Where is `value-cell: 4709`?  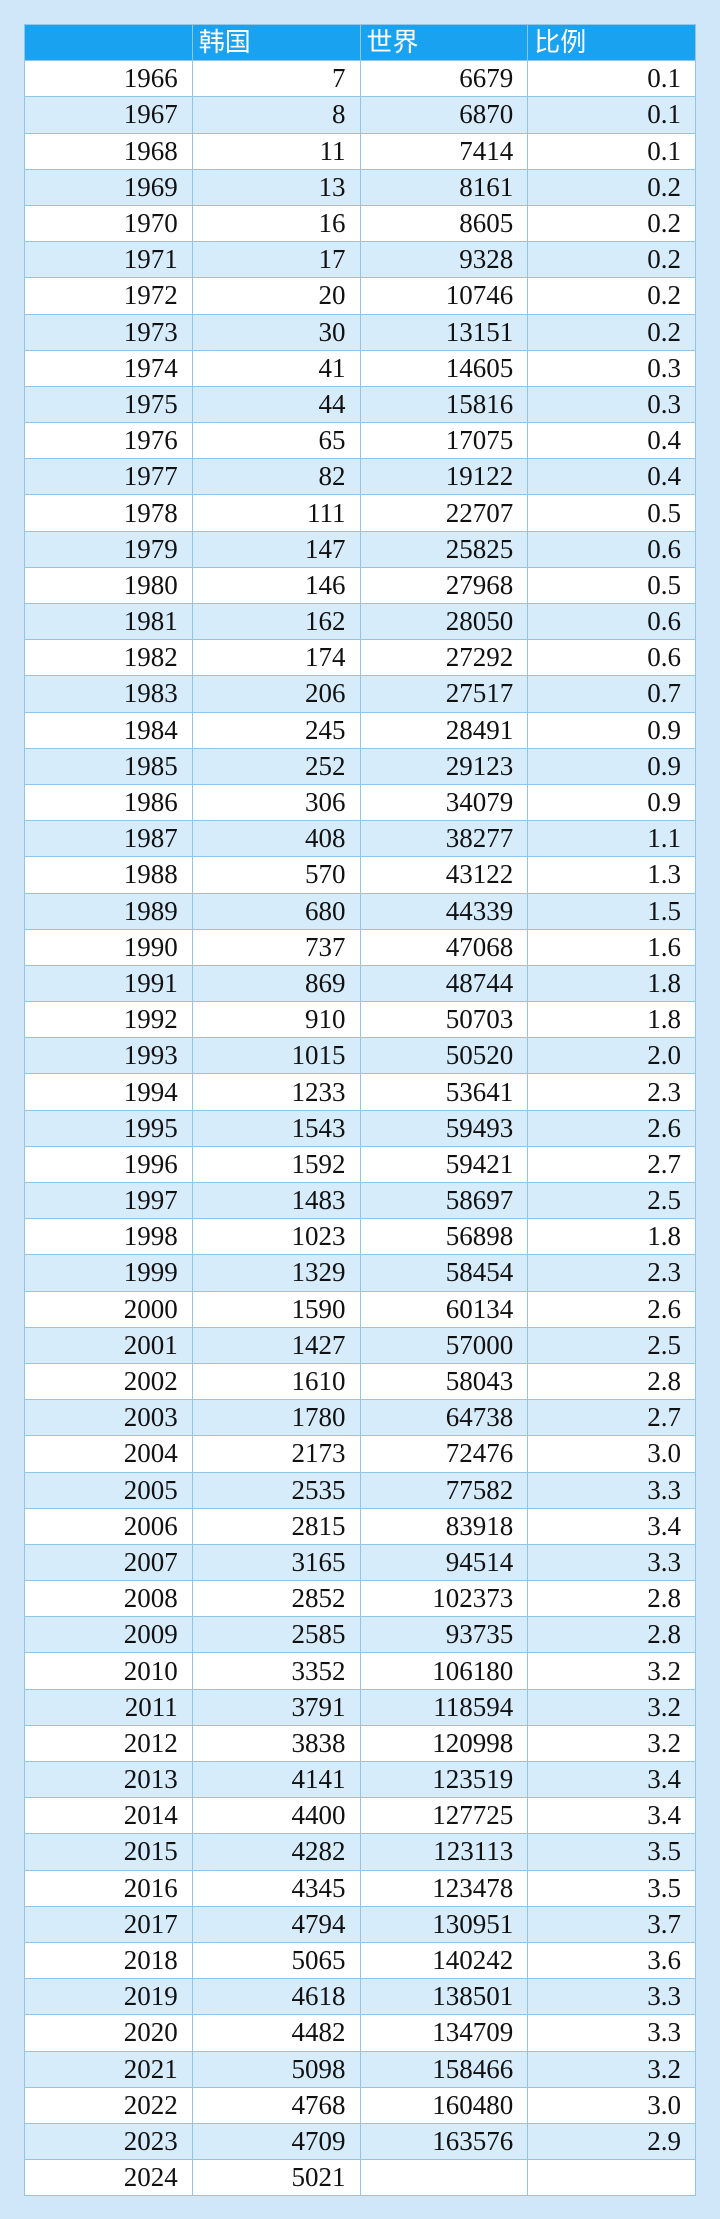
value-cell: 4709 is located at coordinates (276, 2141).